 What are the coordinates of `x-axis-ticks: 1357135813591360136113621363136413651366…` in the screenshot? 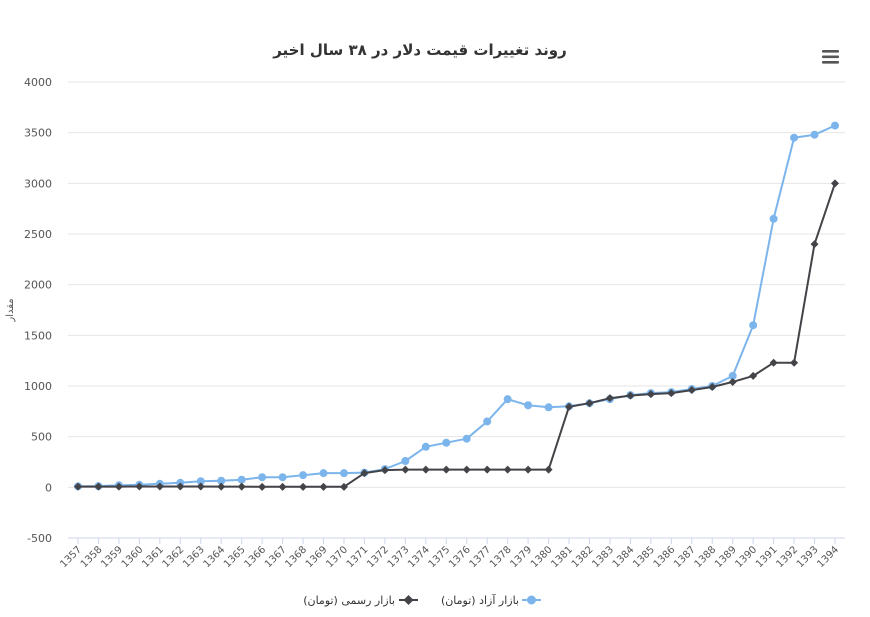 It's located at (451, 553).